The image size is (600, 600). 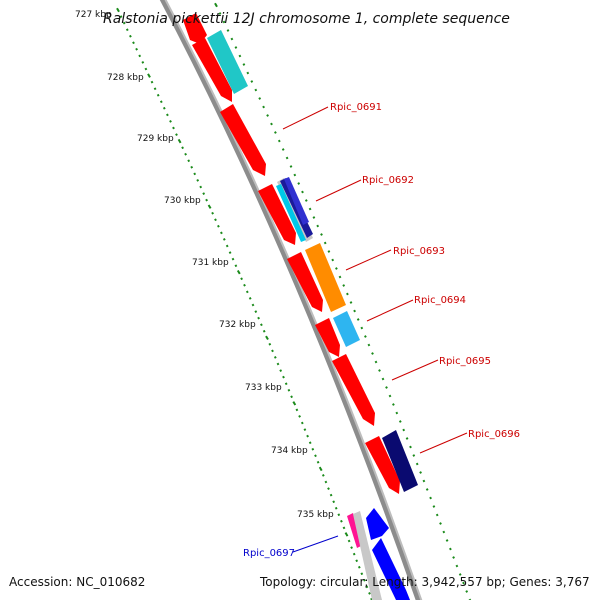 What do you see at coordinates (210, 263) in the screenshot?
I see `ruler-label: 731 kbp` at bounding box center [210, 263].